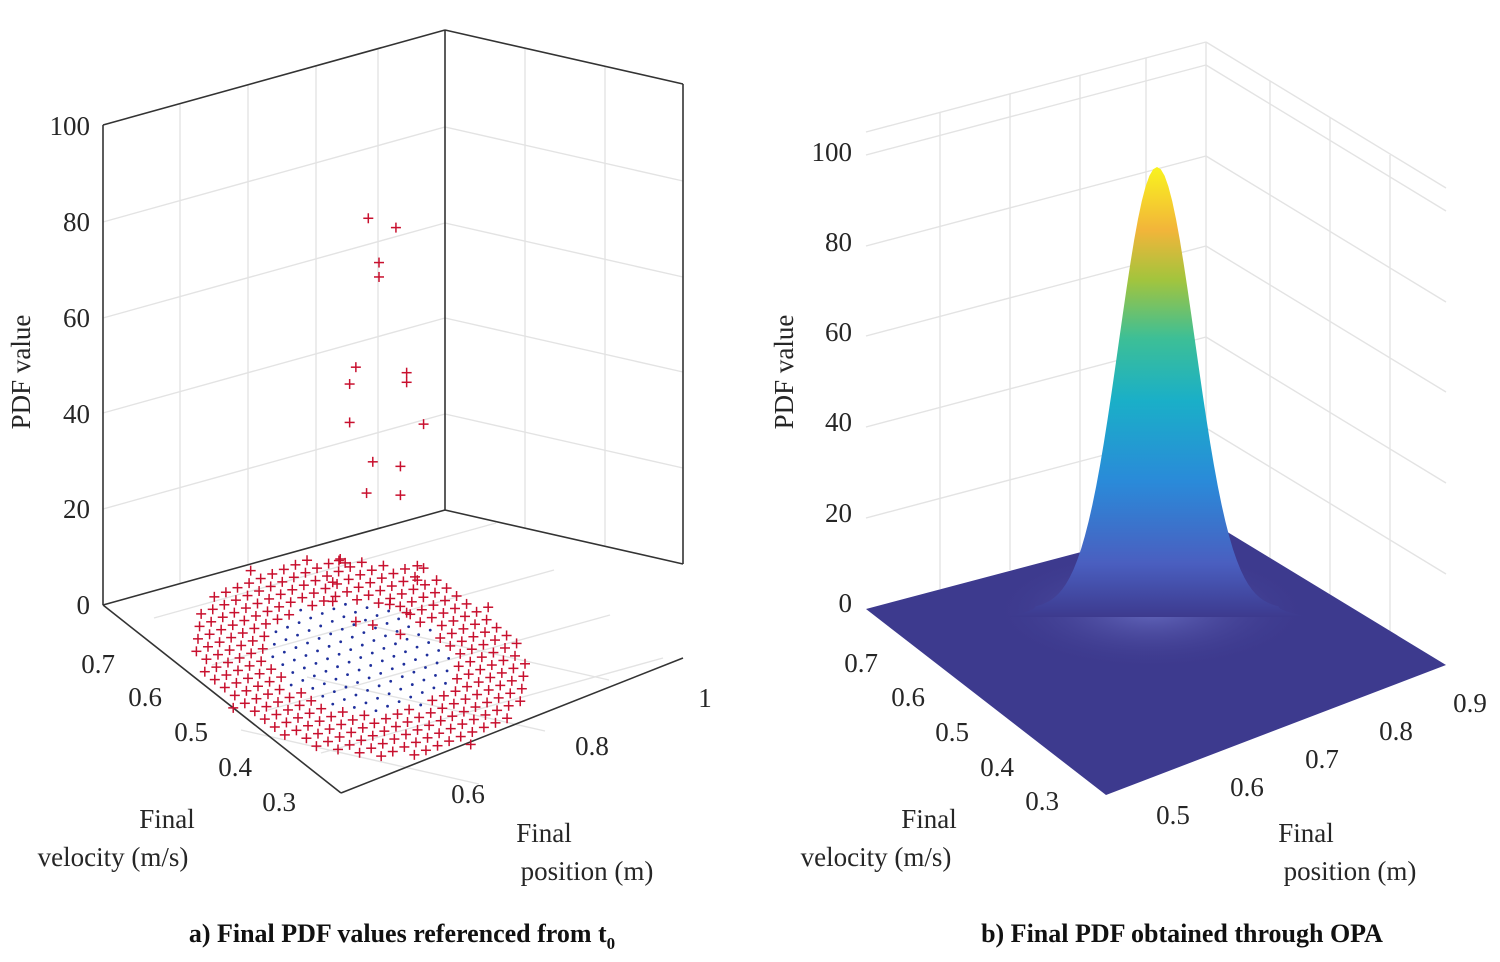 The width and height of the screenshot is (1500, 962). I want to click on x-tick-label: 0.6, so click(468, 794).